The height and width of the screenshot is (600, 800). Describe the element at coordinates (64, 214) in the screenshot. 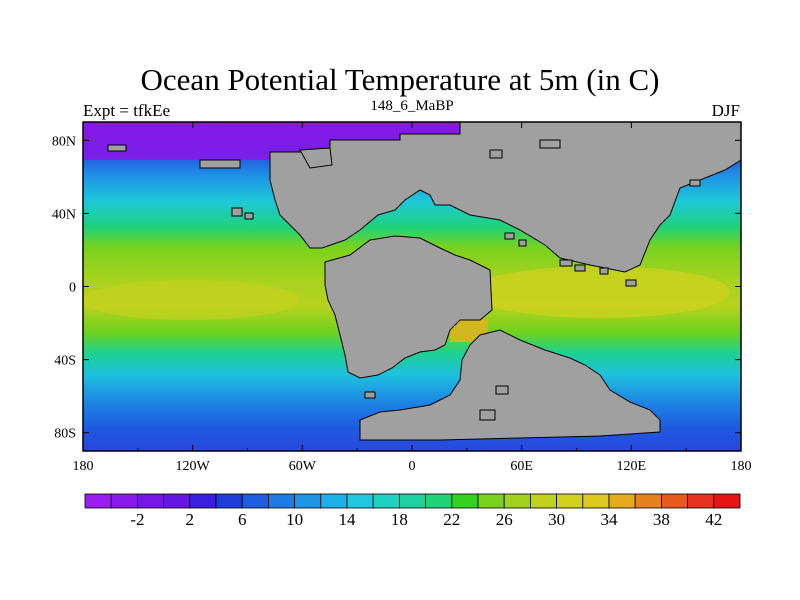

I see `y-tick-label: 40N` at that location.